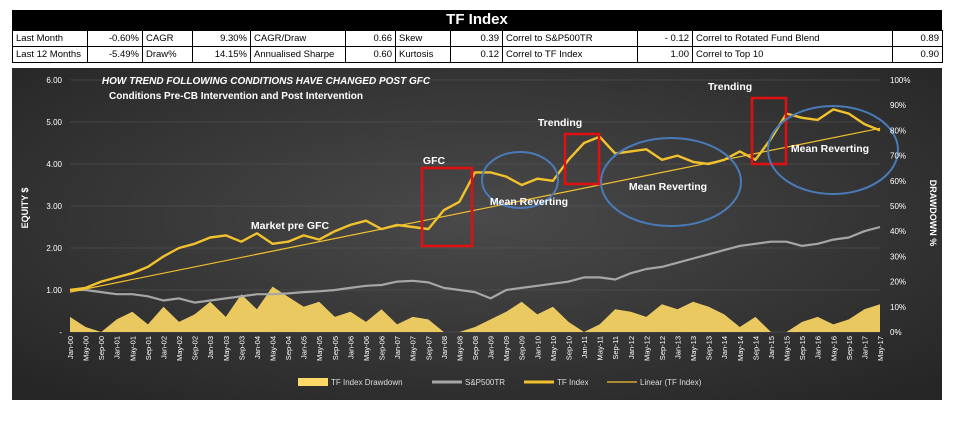  I want to click on drawdown-area, so click(475, 309).